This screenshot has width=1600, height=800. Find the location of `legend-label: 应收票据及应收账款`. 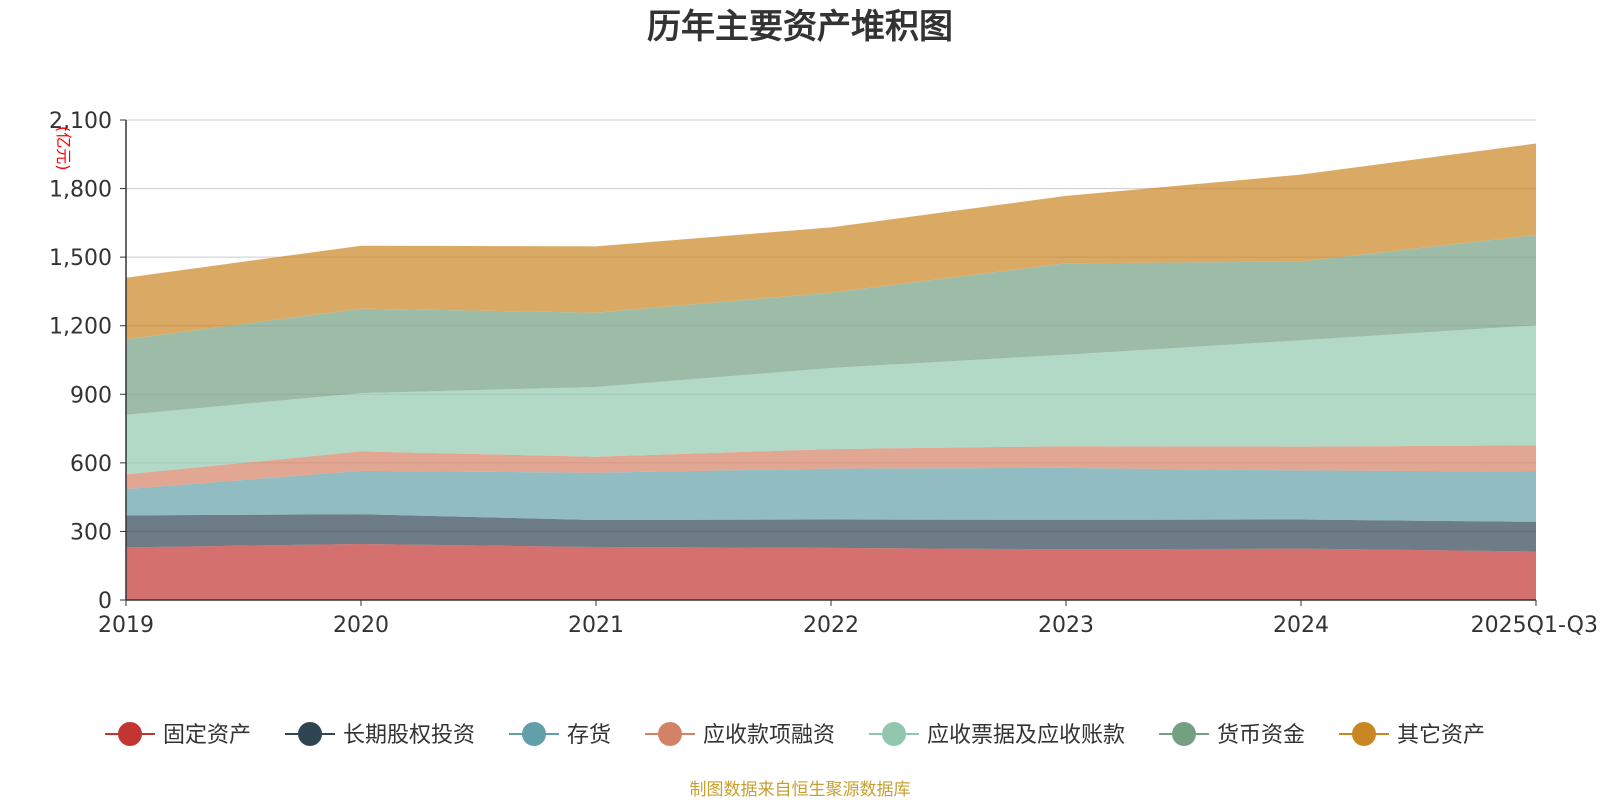

legend-label: 应收票据及应收账款 is located at coordinates (1026, 735).